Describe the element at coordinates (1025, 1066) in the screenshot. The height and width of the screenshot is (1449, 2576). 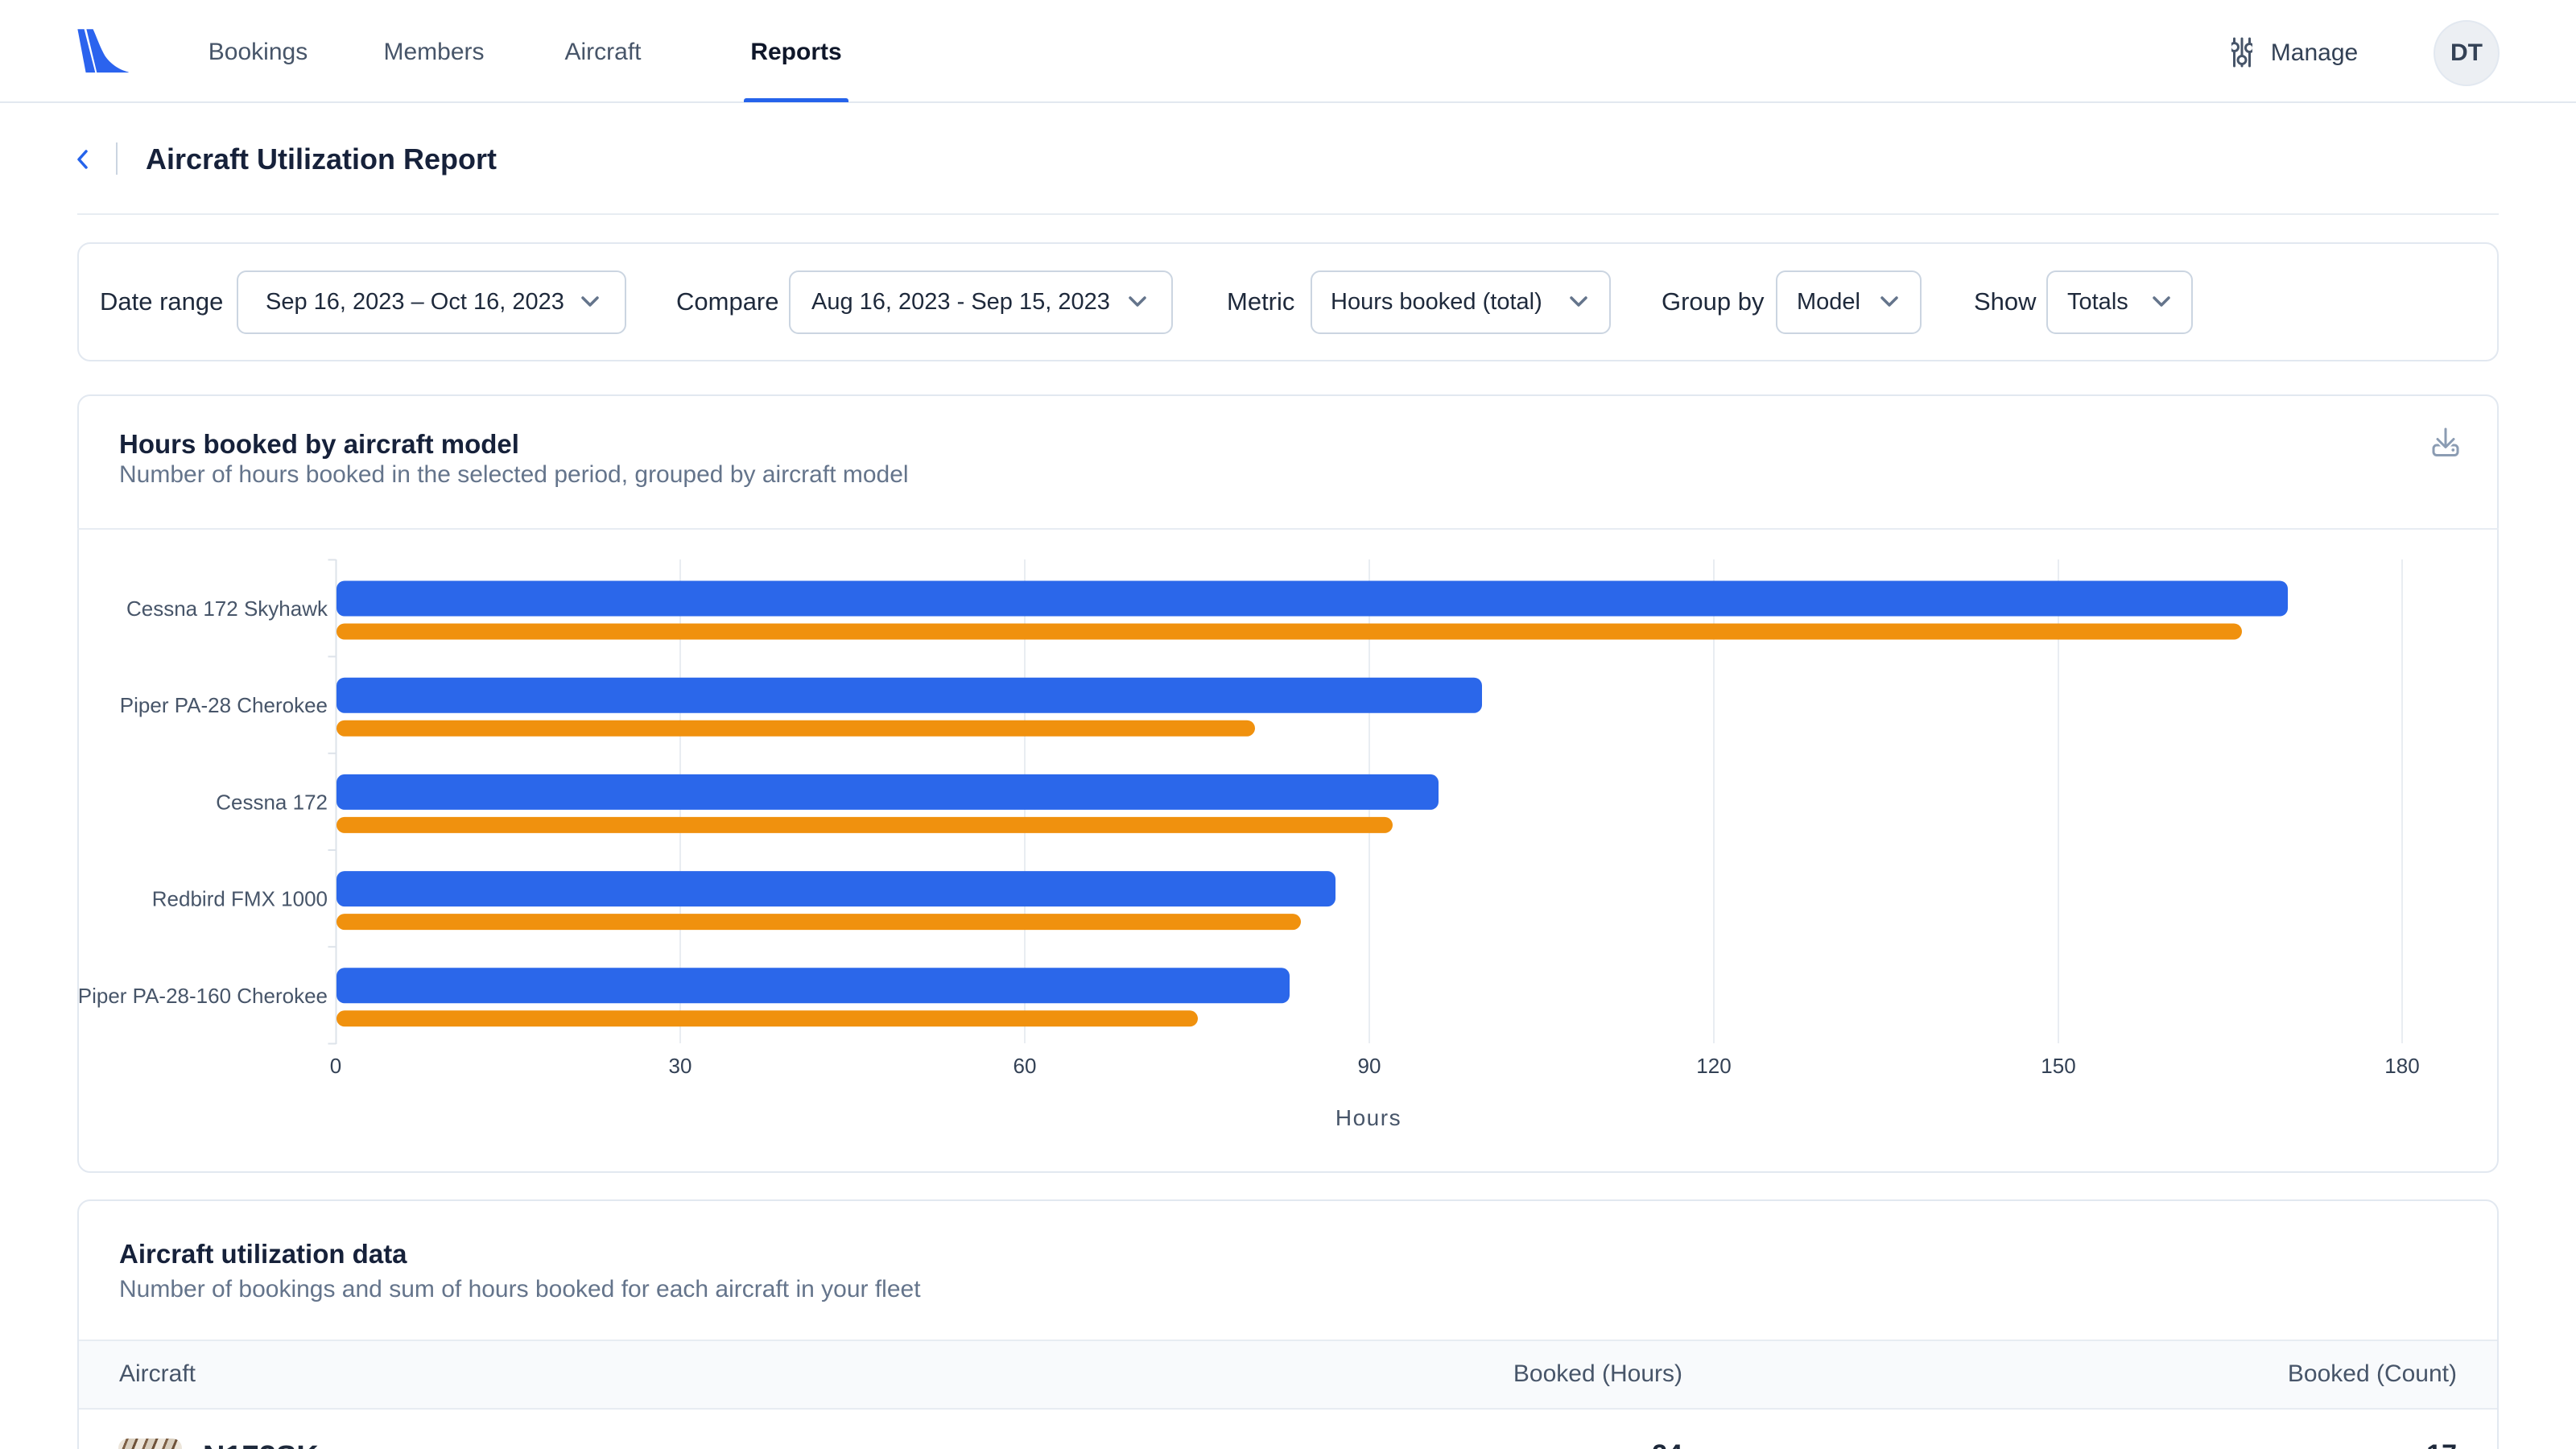
I see `svg-text: 60` at that location.